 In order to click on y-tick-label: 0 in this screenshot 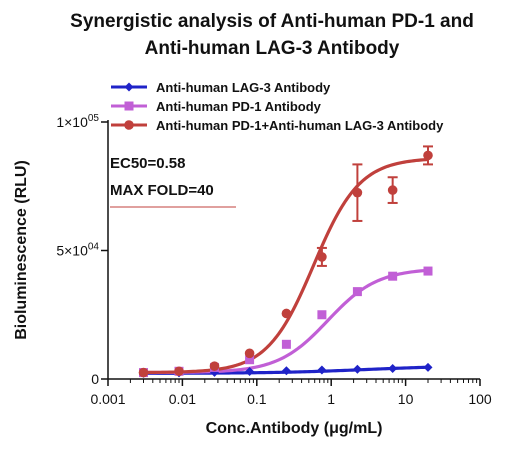, I will do `click(95, 379)`.